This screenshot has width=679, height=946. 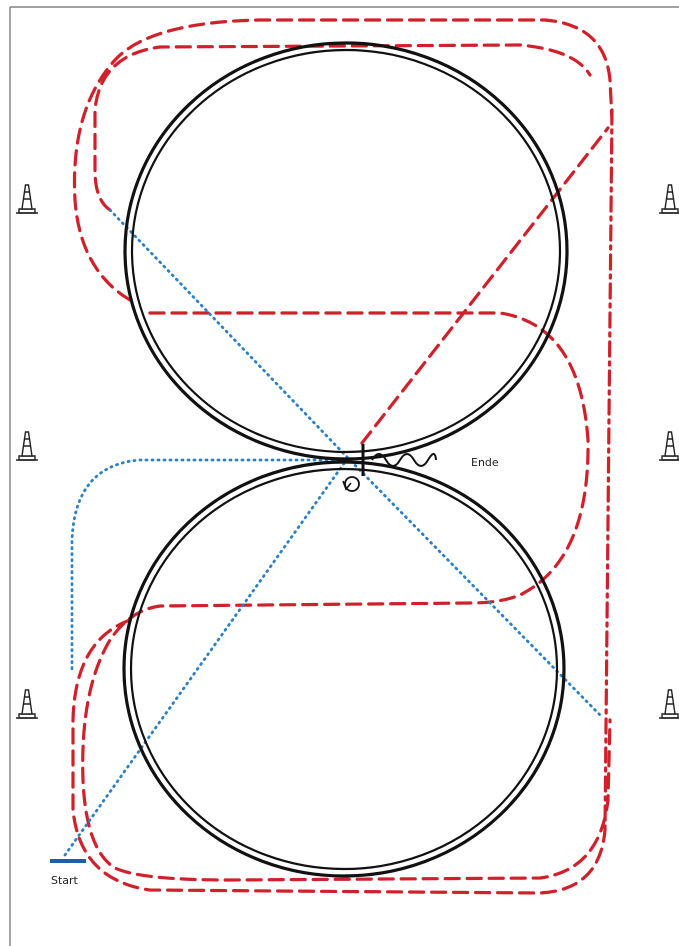 I want to click on rotation-arrow-head, so click(x=347, y=485).